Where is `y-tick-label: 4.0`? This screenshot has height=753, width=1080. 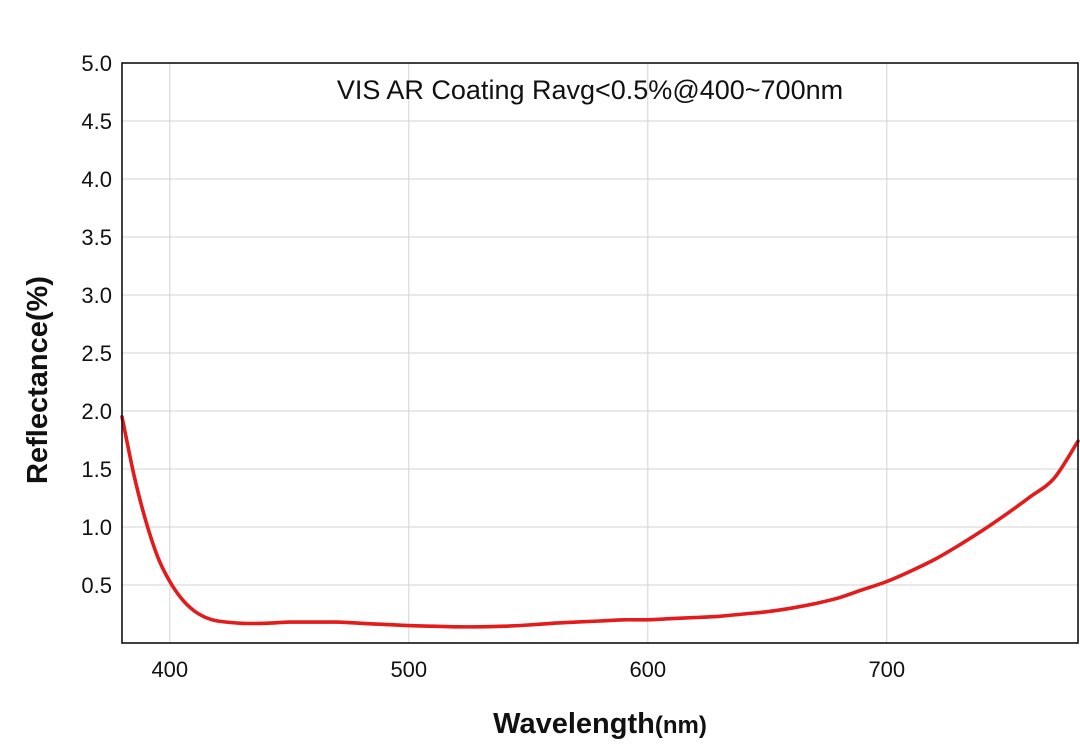 y-tick-label: 4.0 is located at coordinates (96, 179).